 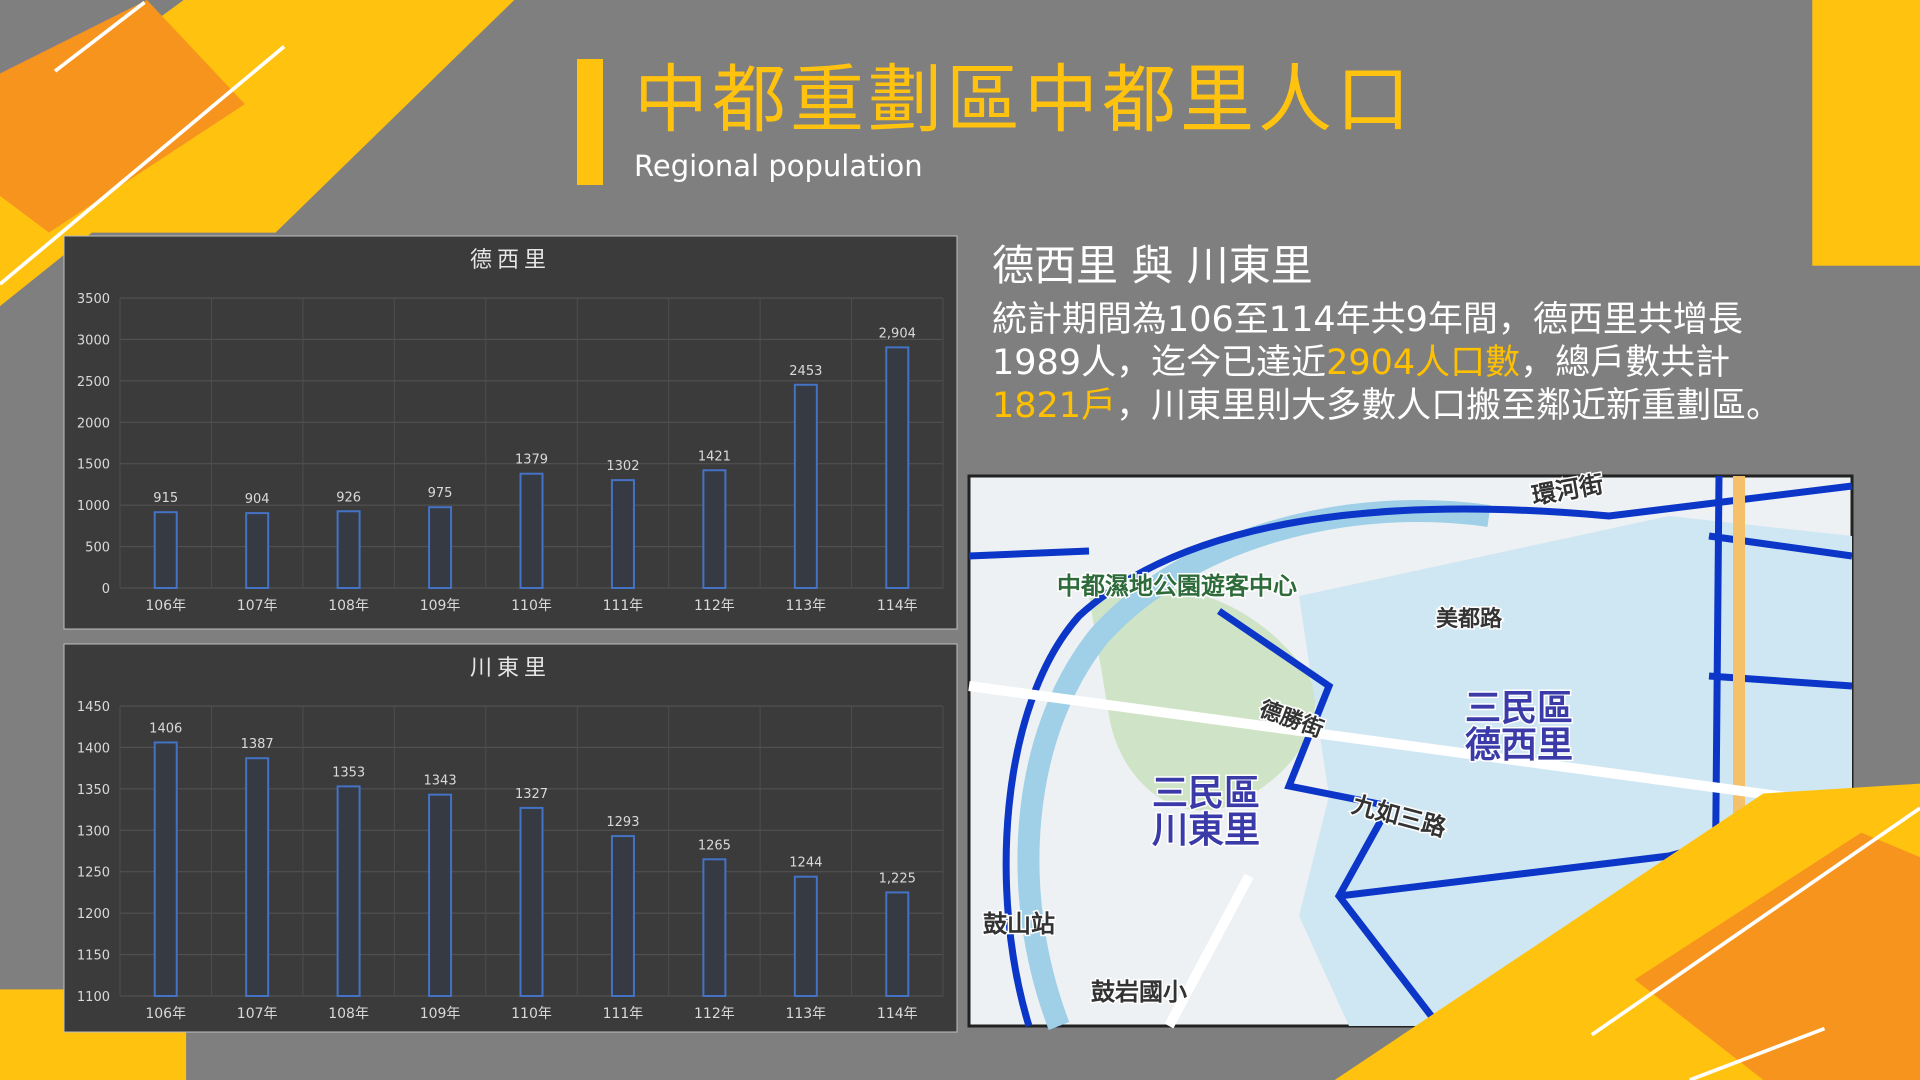 I want to click on chart-title: 川東里, so click(x=510, y=668).